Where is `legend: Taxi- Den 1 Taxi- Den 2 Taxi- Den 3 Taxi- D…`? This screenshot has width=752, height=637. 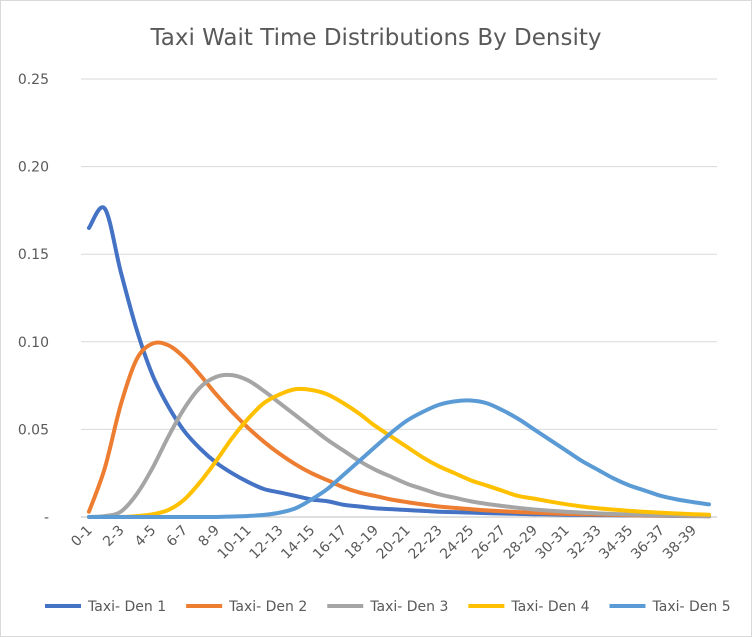
legend: Taxi- Den 1 Taxi- Den 2 Taxi- Den 3 Taxi- D… is located at coordinates (388, 607).